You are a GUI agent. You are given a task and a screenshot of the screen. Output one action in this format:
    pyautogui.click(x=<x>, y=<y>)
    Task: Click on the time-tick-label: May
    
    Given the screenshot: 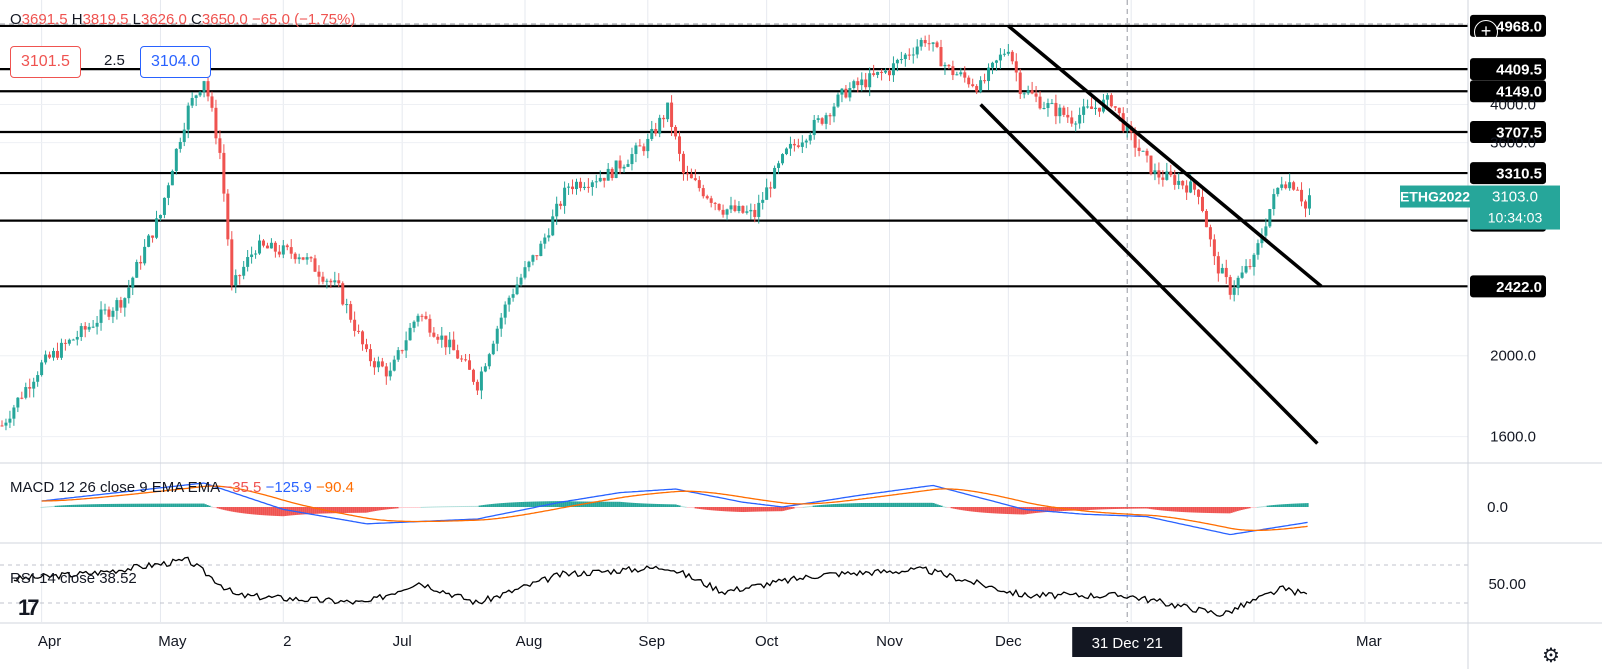 What is the action you would take?
    pyautogui.click(x=172, y=641)
    